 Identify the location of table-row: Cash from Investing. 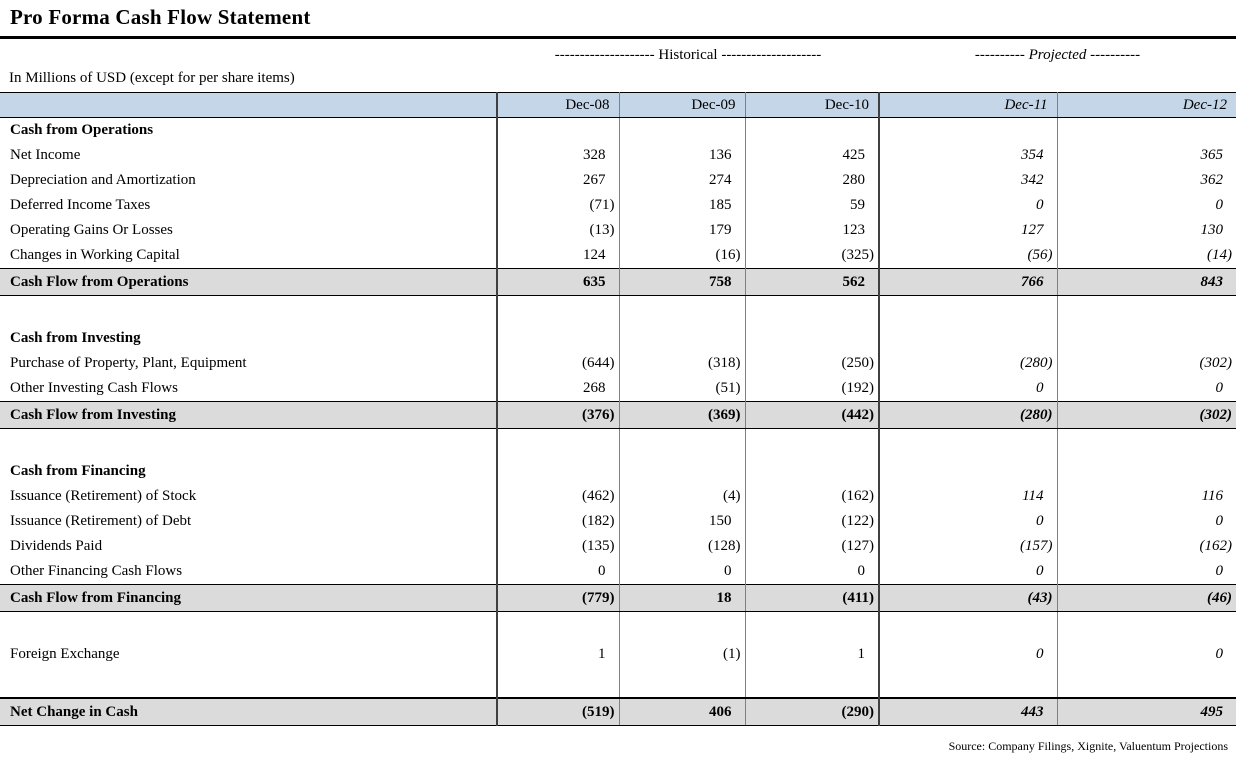
(618, 338).